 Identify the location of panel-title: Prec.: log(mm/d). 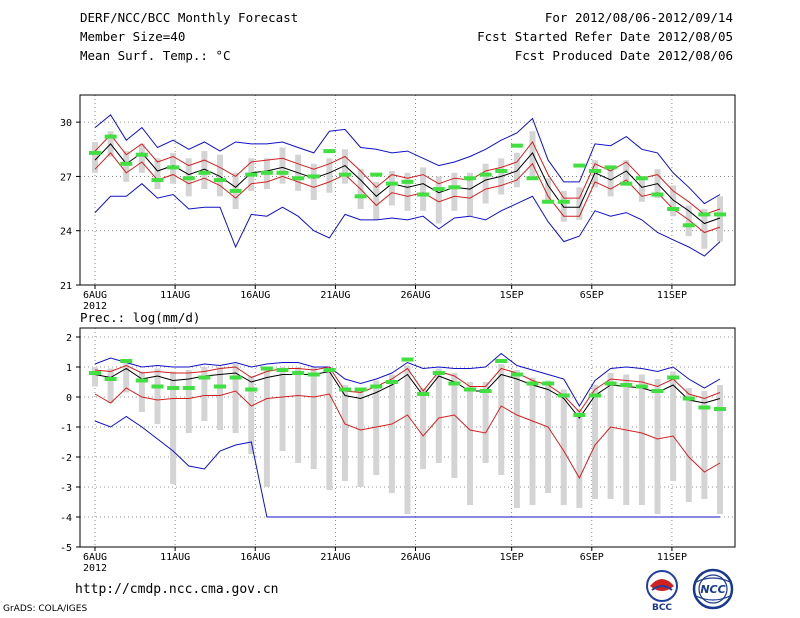
(140, 317).